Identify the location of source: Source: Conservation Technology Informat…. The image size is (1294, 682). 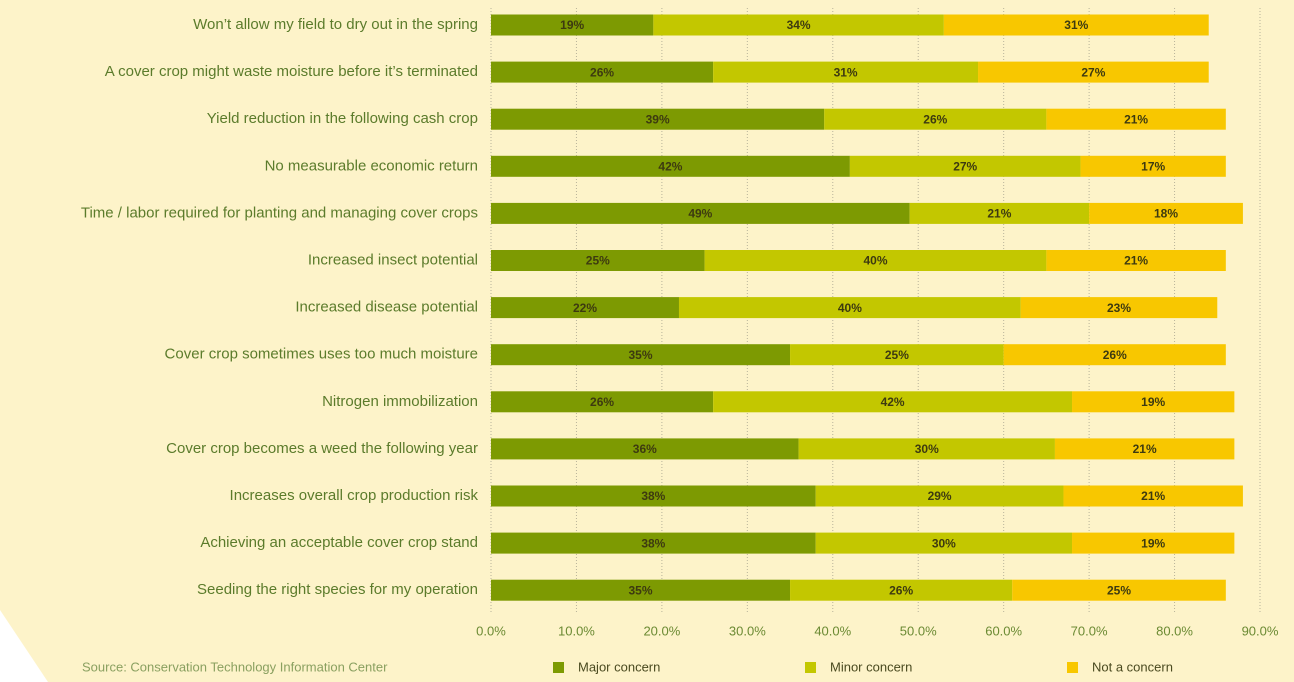
(235, 666).